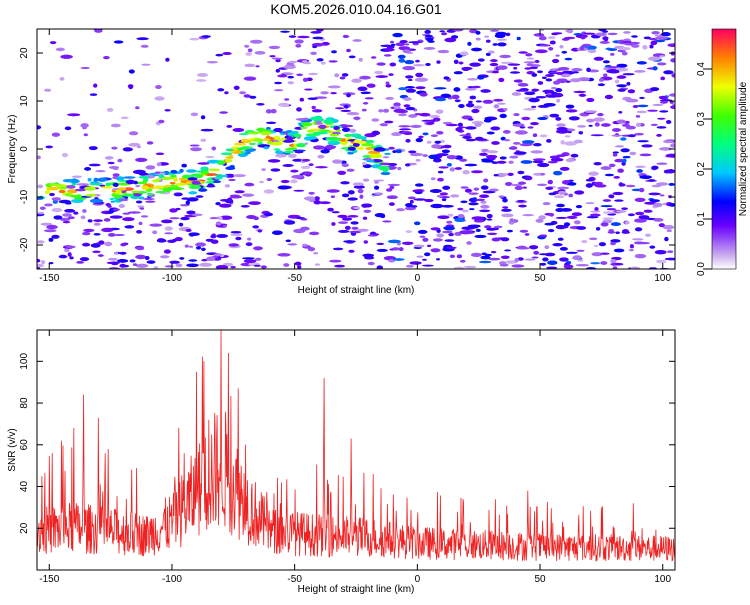 The image size is (750, 605). Describe the element at coordinates (49, 278) in the screenshot. I see `x-tick-label: -150` at that location.